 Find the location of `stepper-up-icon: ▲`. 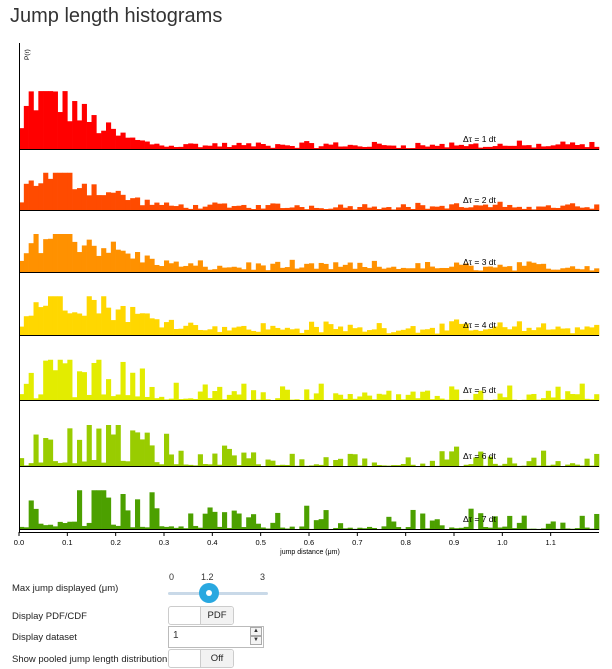

stepper-up-icon: ▲ is located at coordinates (256, 631).